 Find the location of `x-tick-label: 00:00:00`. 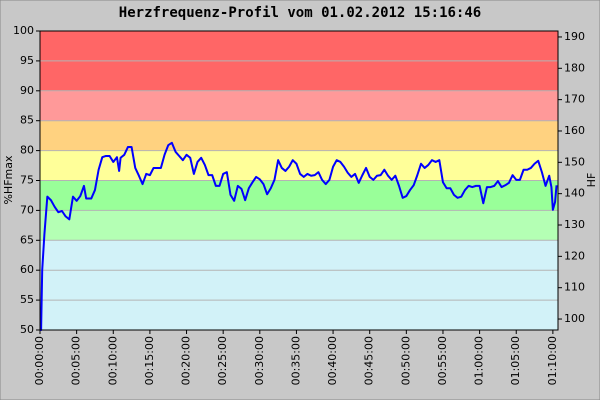

x-tick-label: 00:00:00 is located at coordinates (39, 360).